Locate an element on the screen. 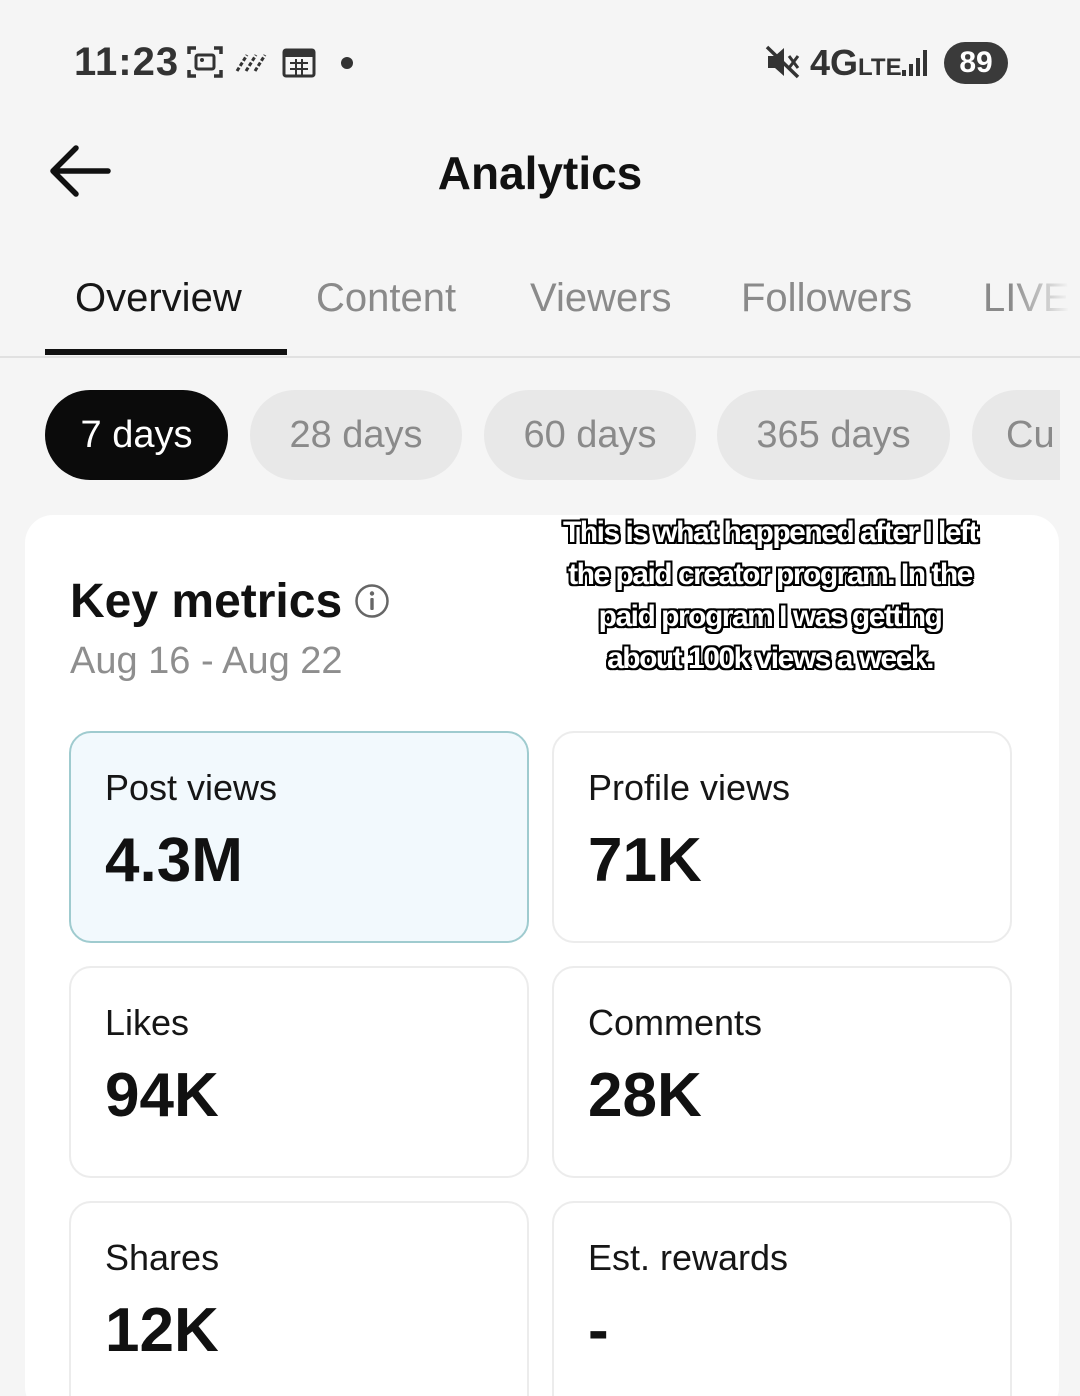 The height and width of the screenshot is (1396, 1080). section-title: Key metrics is located at coordinates (206, 601).